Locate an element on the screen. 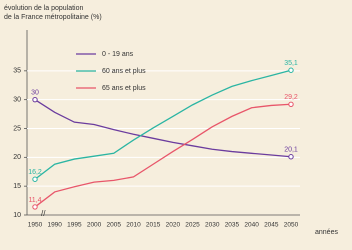  value-label: 30 is located at coordinates (35, 93).